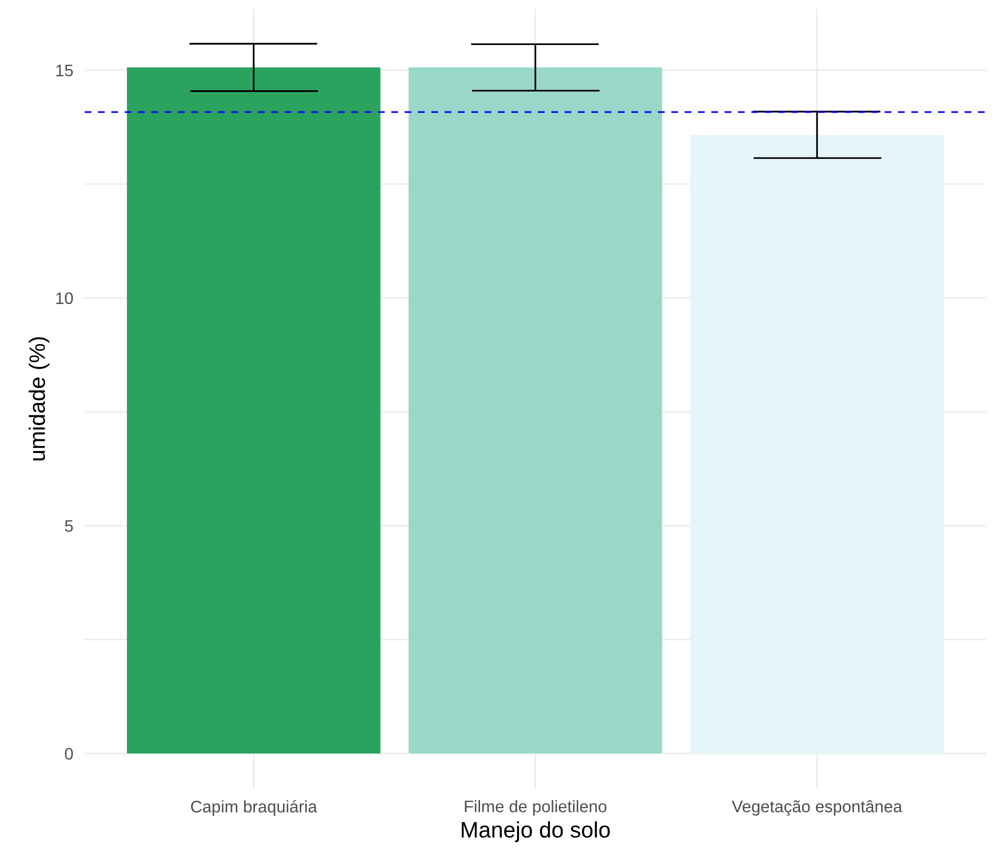  I want to click on y-tick-label: 10, so click(64, 298).